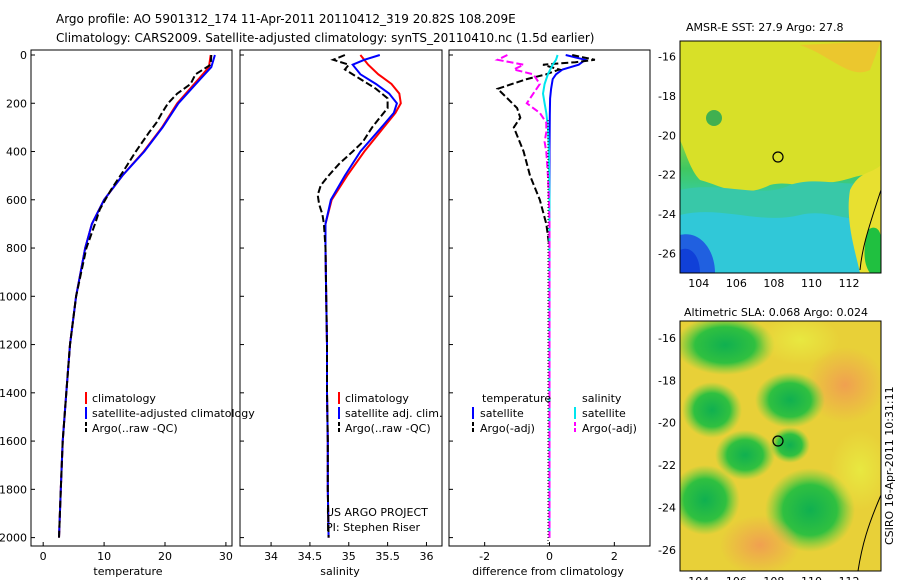 This screenshot has height=580, width=900. What do you see at coordinates (13, 345) in the screenshot?
I see `y-tick-label: 1200` at bounding box center [13, 345].